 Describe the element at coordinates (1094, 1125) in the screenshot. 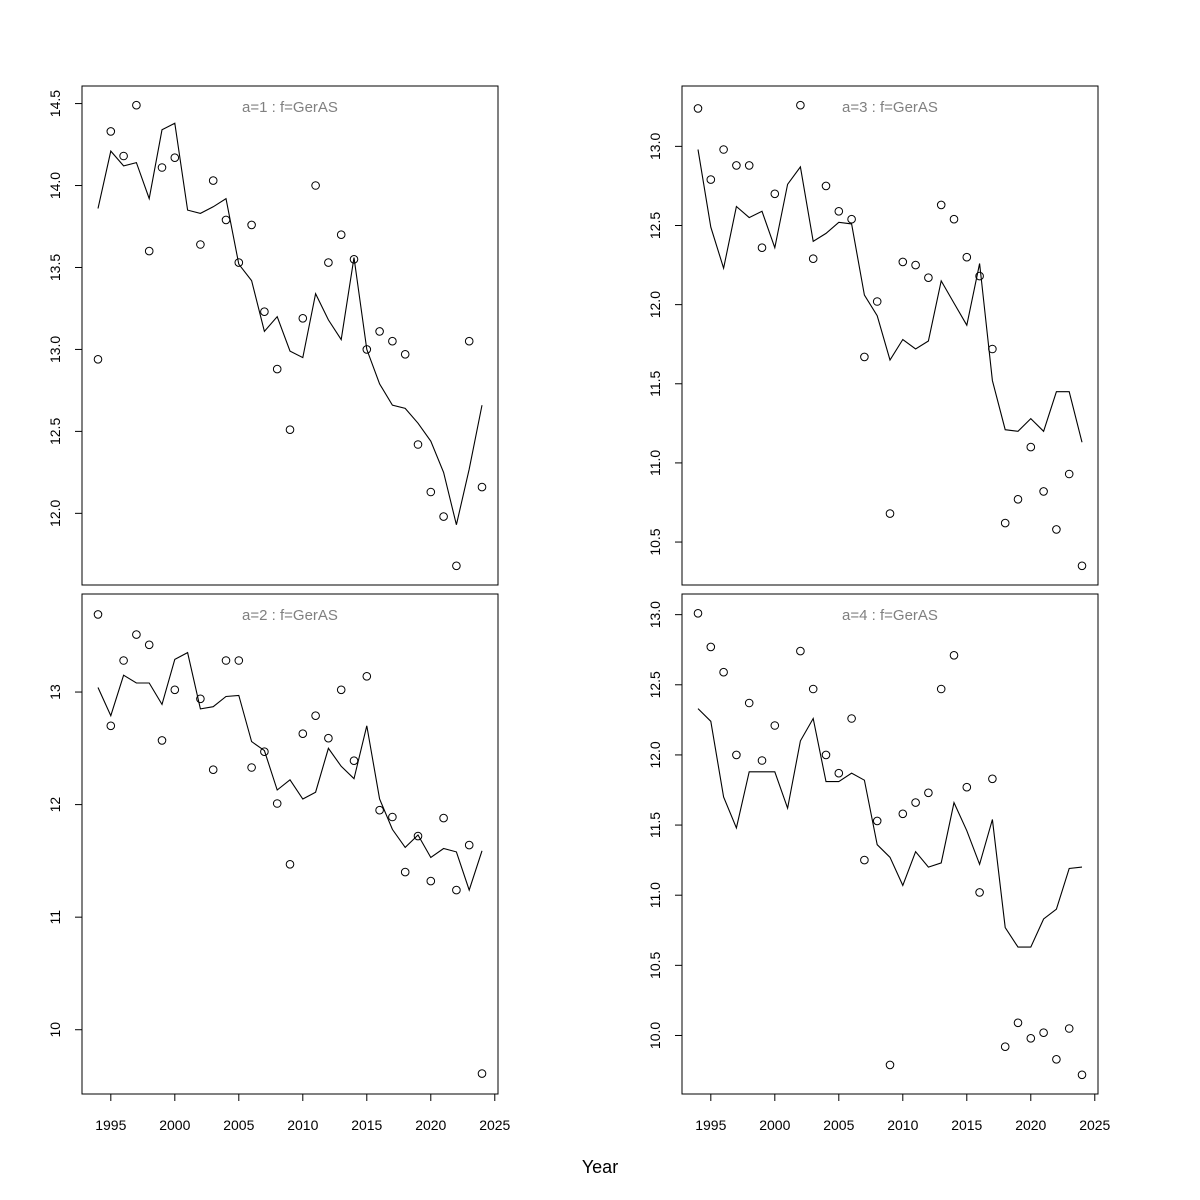

I see `x-tick-label: 2025` at that location.